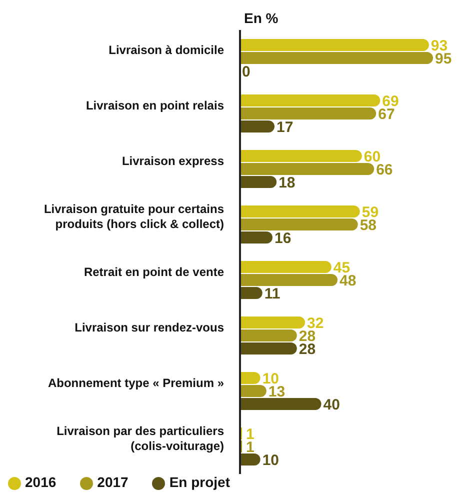  I want to click on data-label: 18, so click(287, 183).